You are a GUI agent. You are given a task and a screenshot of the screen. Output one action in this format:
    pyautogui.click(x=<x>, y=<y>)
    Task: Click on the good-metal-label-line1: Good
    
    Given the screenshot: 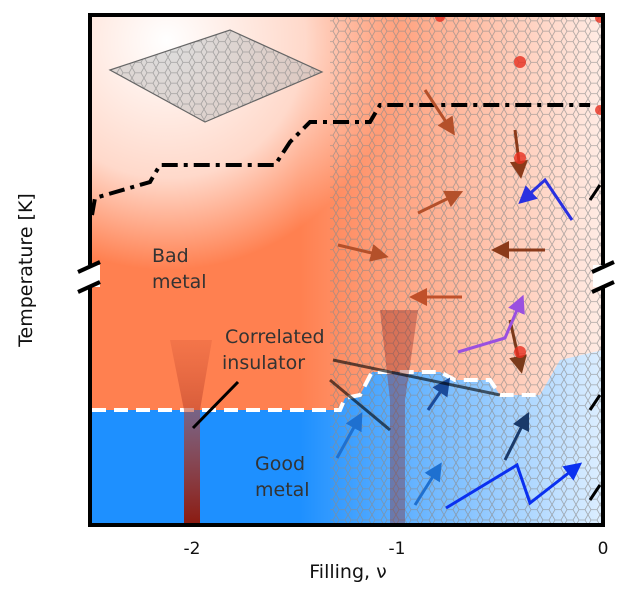 What is the action you would take?
    pyautogui.click(x=280, y=464)
    